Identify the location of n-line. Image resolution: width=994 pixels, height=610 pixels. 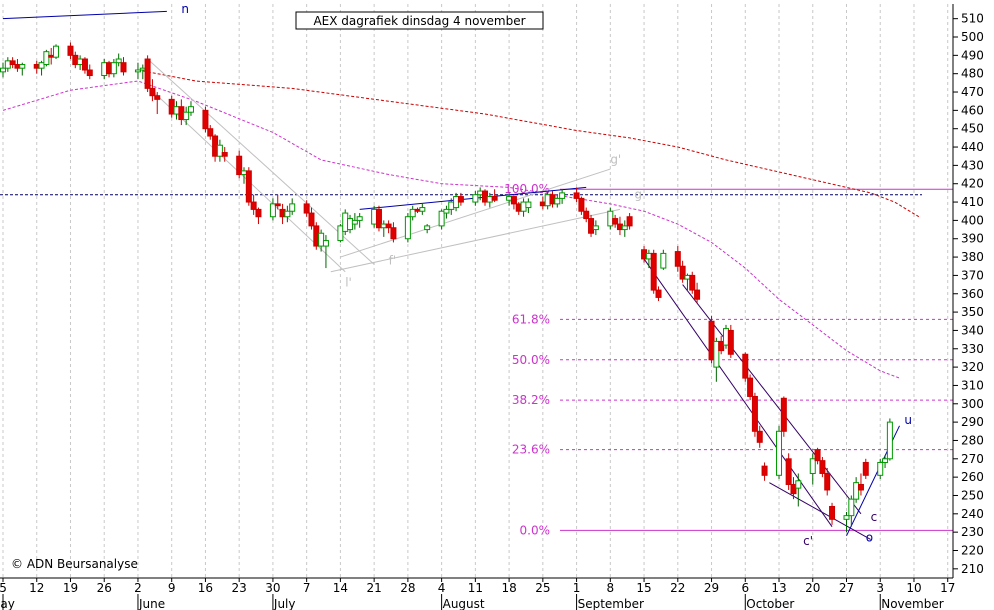
(84, 15).